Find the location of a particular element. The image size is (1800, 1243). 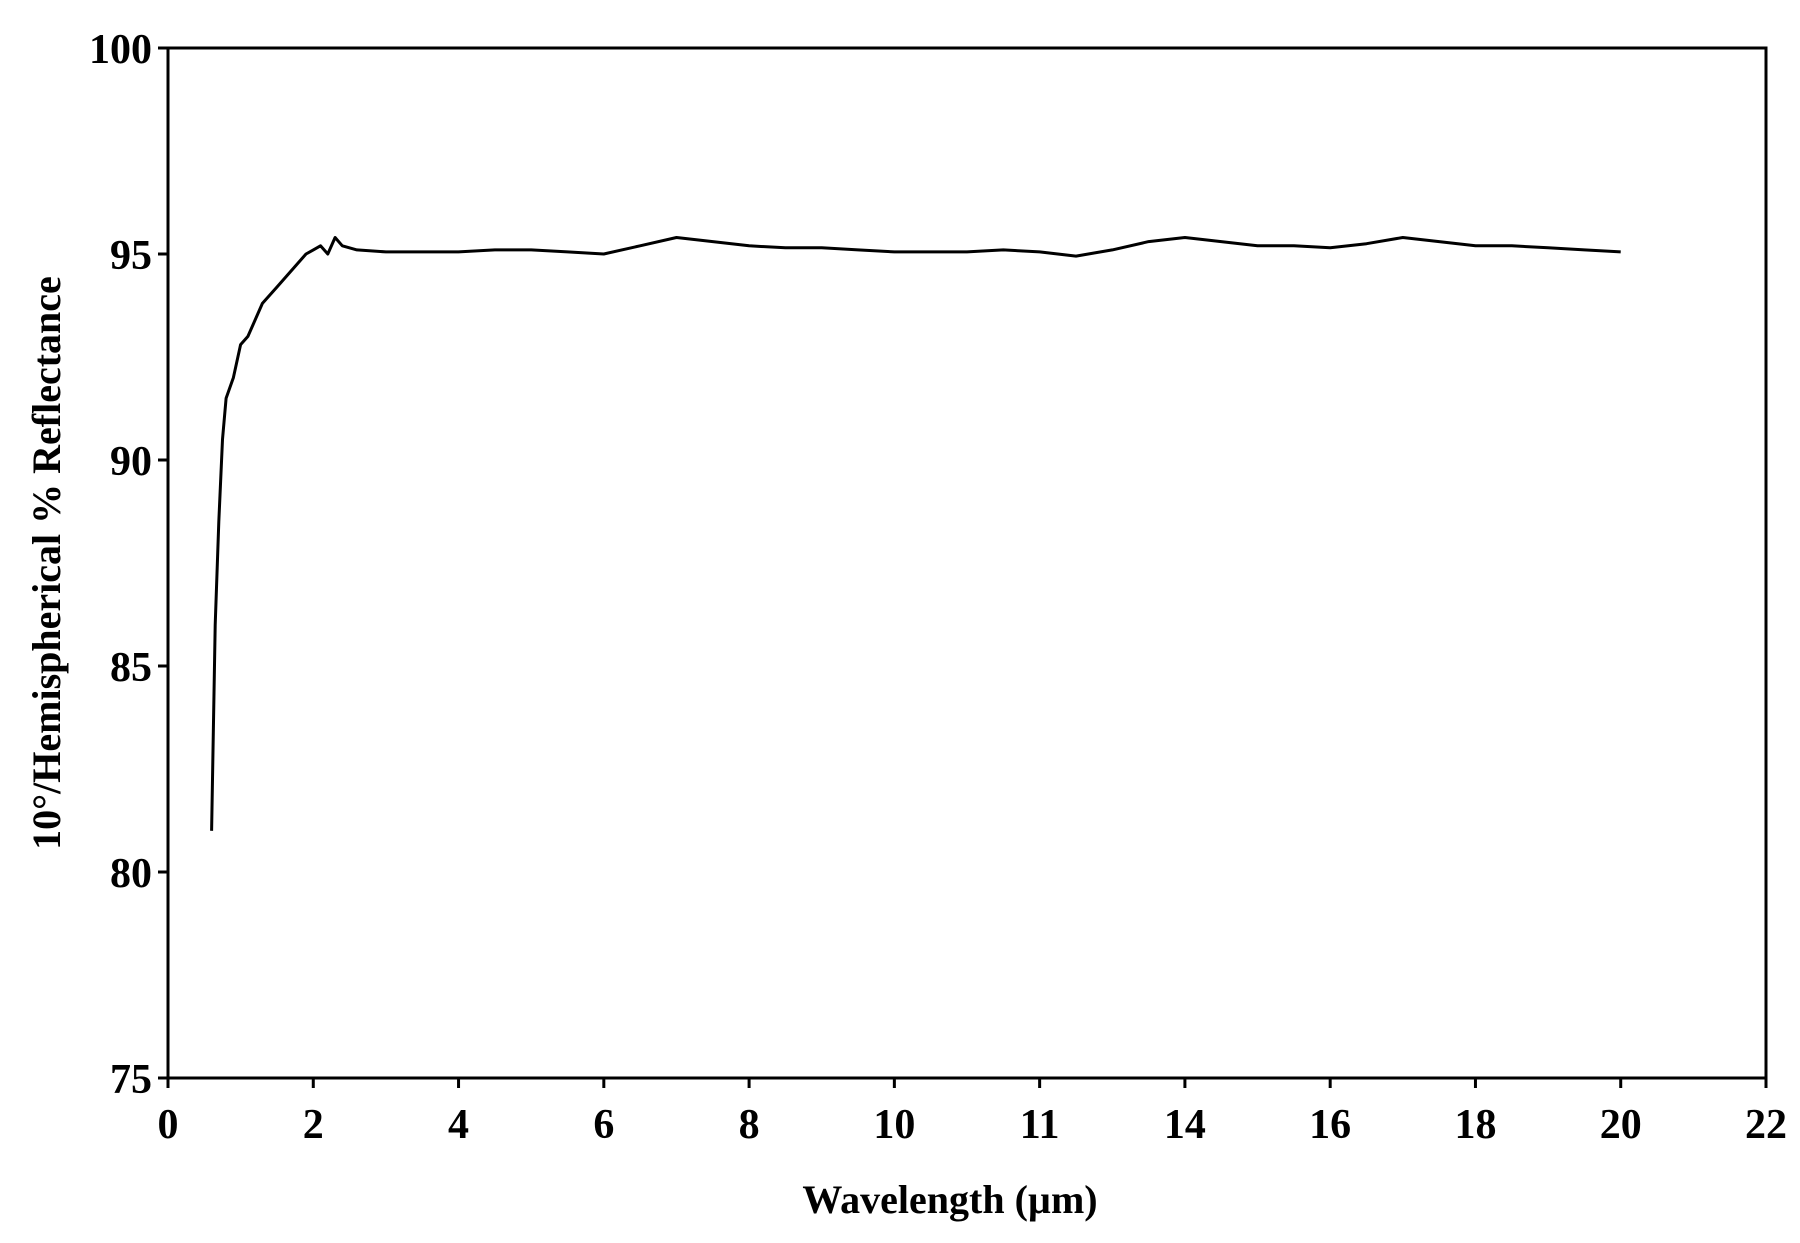

y-tick-label: 90 is located at coordinates (131, 462).